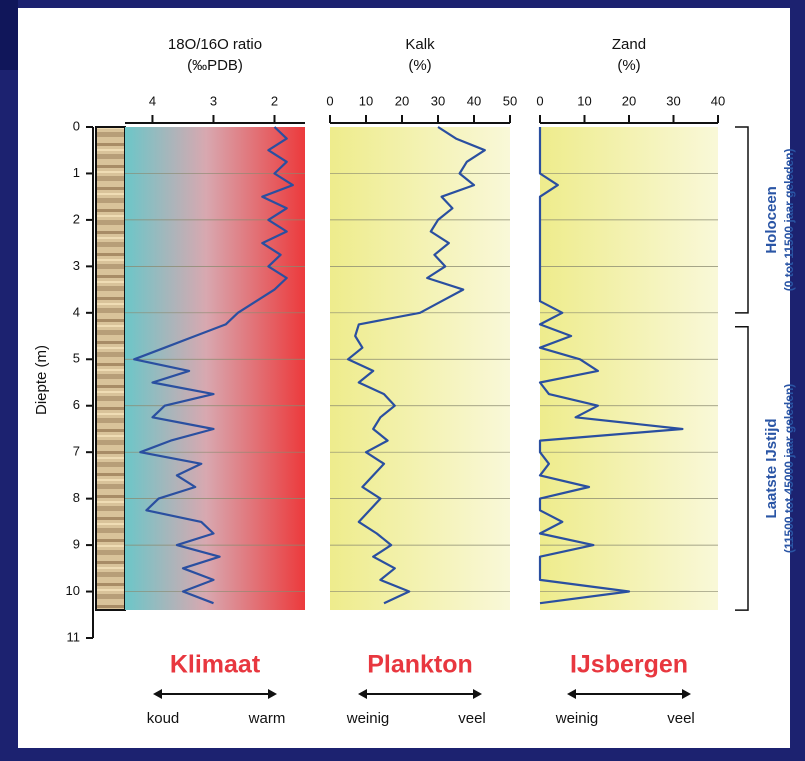 This screenshot has height=761, width=805. I want to click on panel-title: 18O/16O ratio, so click(215, 44).